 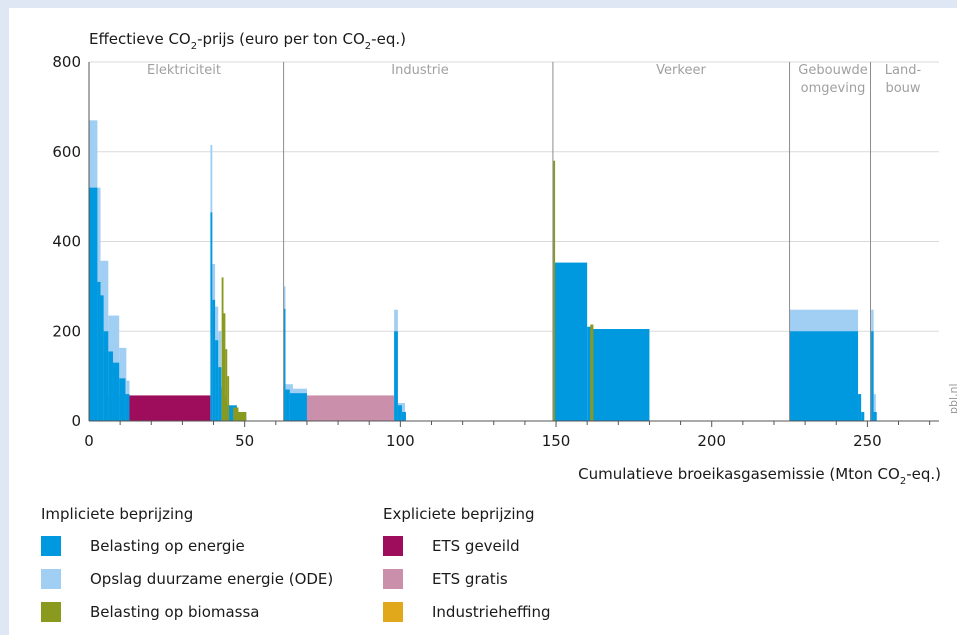 I want to click on legend-label-belasting-energie: Belasting op energie, so click(x=167, y=546).